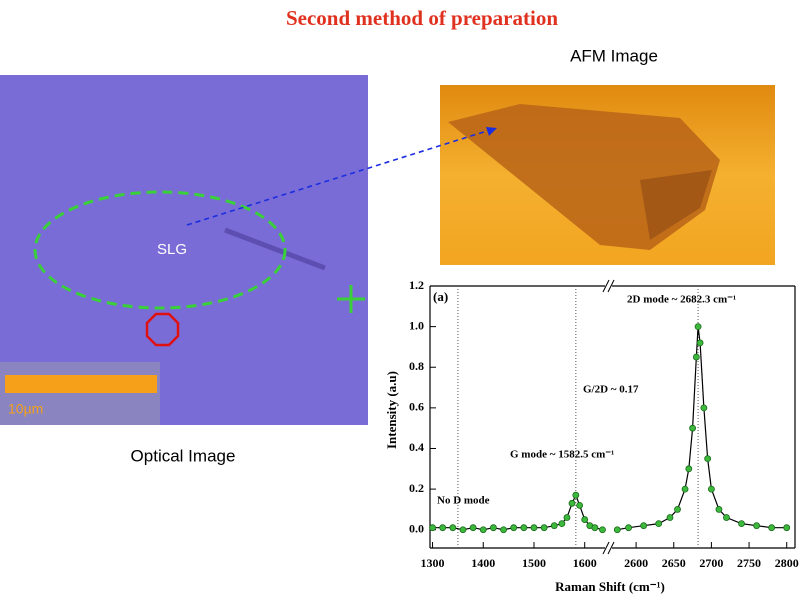 The image size is (800, 600). Describe the element at coordinates (463, 501) in the screenshot. I see `annotation: No D mode` at that location.